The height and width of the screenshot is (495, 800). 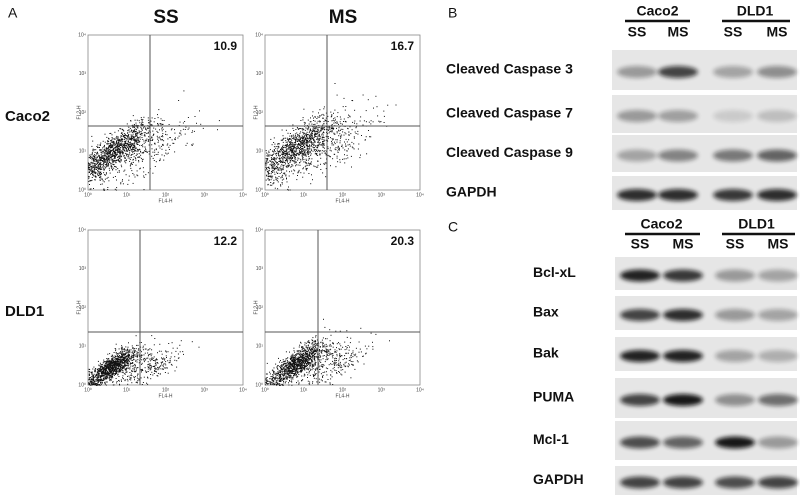 What do you see at coordinates (403, 46) in the screenshot?
I see `quadrant-percentage: 16.7` at bounding box center [403, 46].